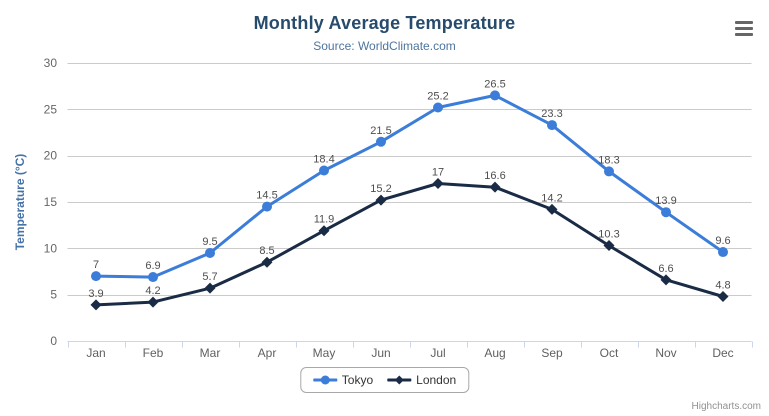  What do you see at coordinates (494, 353) in the screenshot?
I see `x-axis-label: Aug` at bounding box center [494, 353].